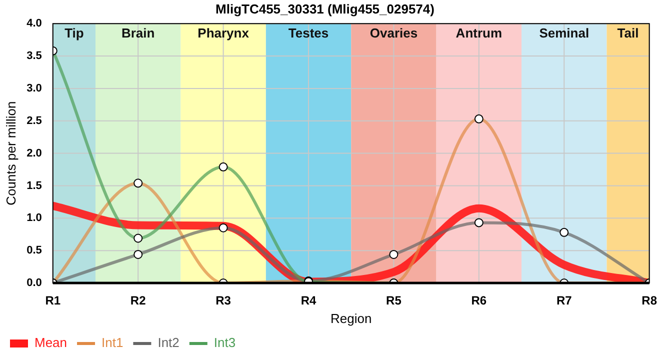 Image resolution: width=660 pixels, height=360 pixels. I want to click on x-tick-label: R1, so click(53, 301).